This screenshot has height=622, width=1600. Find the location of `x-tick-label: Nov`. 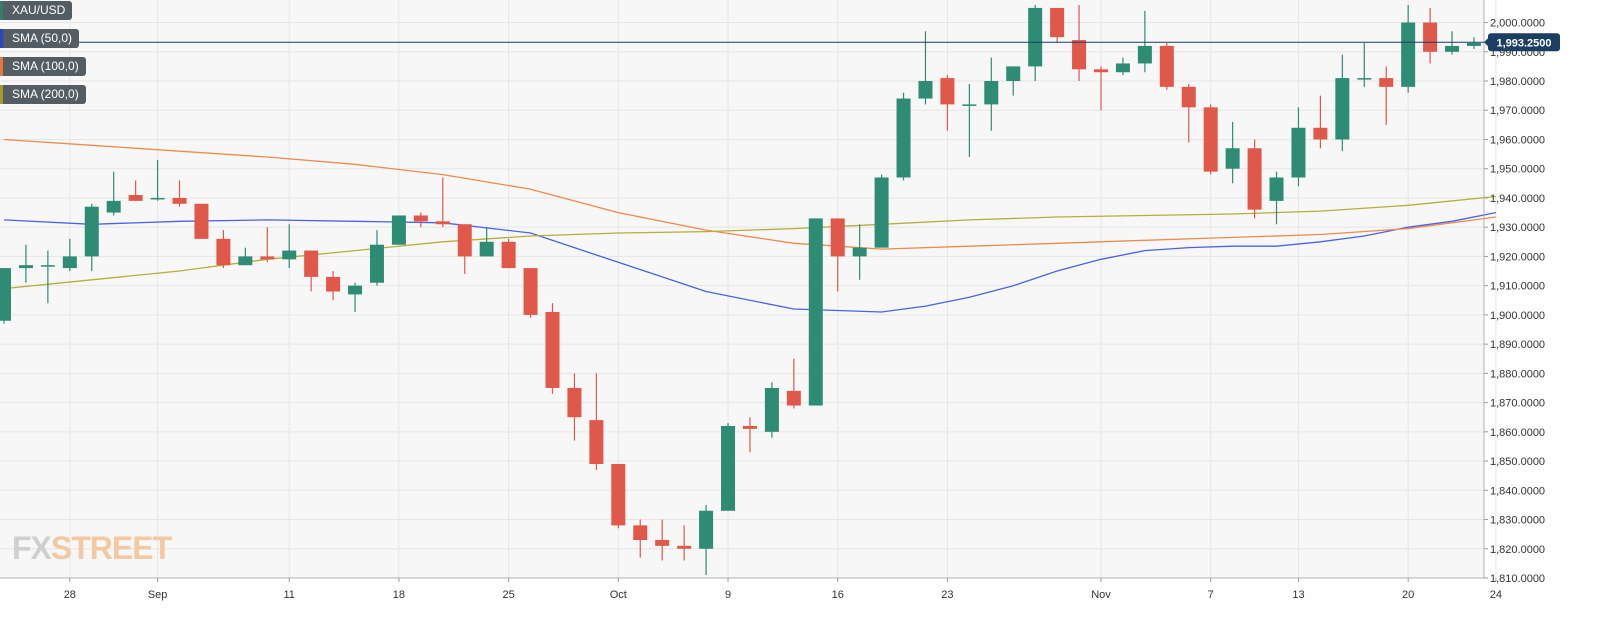

x-tick-label: Nov is located at coordinates (1101, 595).